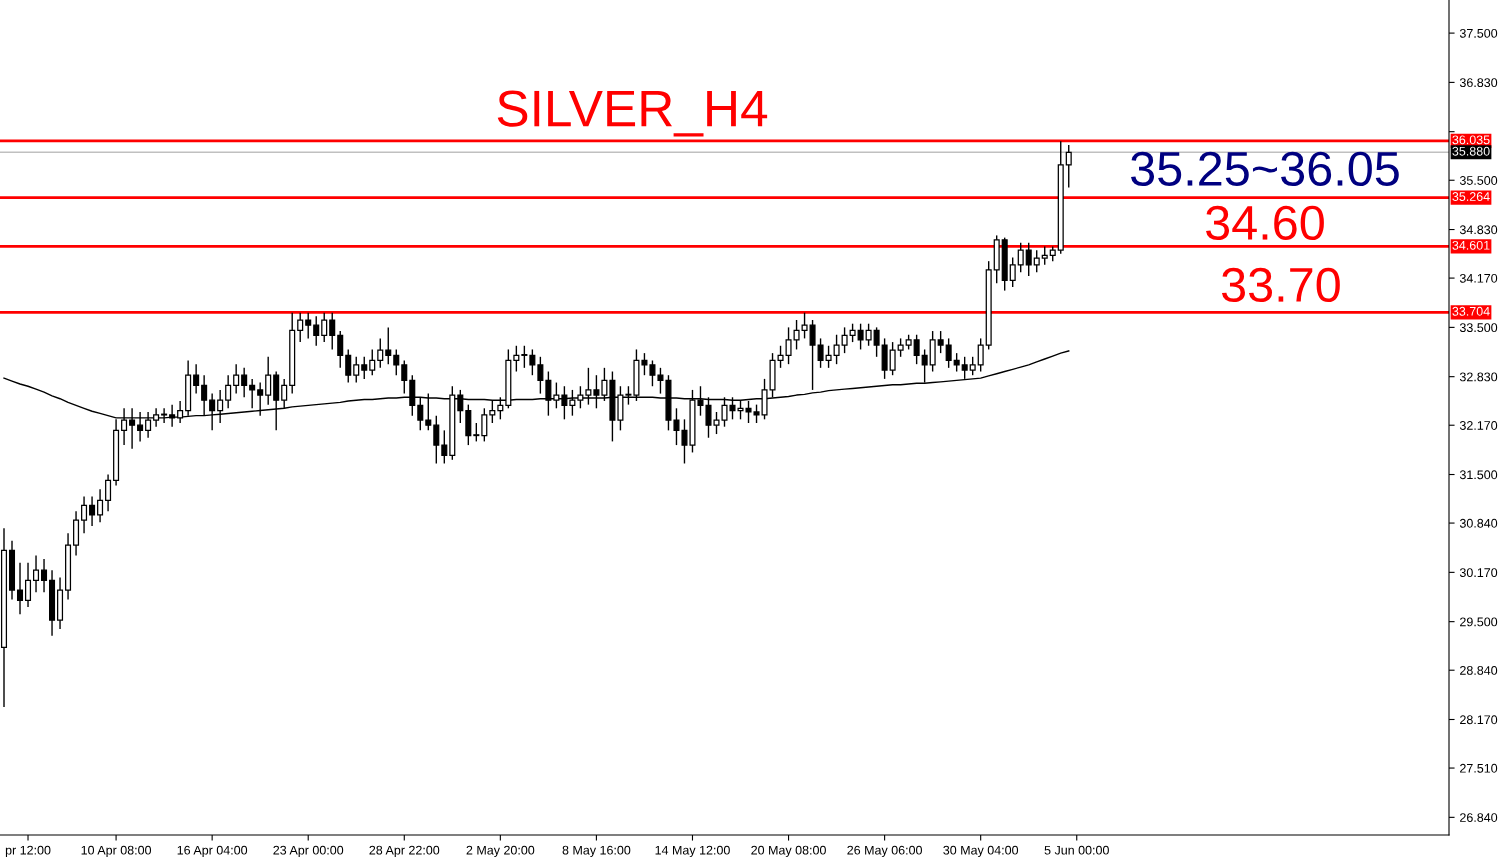 The width and height of the screenshot is (1503, 860). What do you see at coordinates (1478, 523) in the screenshot?
I see `y-tick-label: 30.840` at bounding box center [1478, 523].